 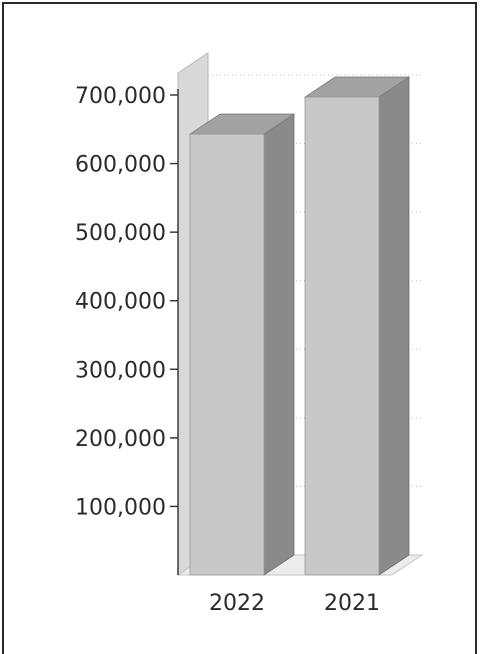 What do you see at coordinates (294, 603) in the screenshot?
I see `x-axis: 2022 2021` at bounding box center [294, 603].